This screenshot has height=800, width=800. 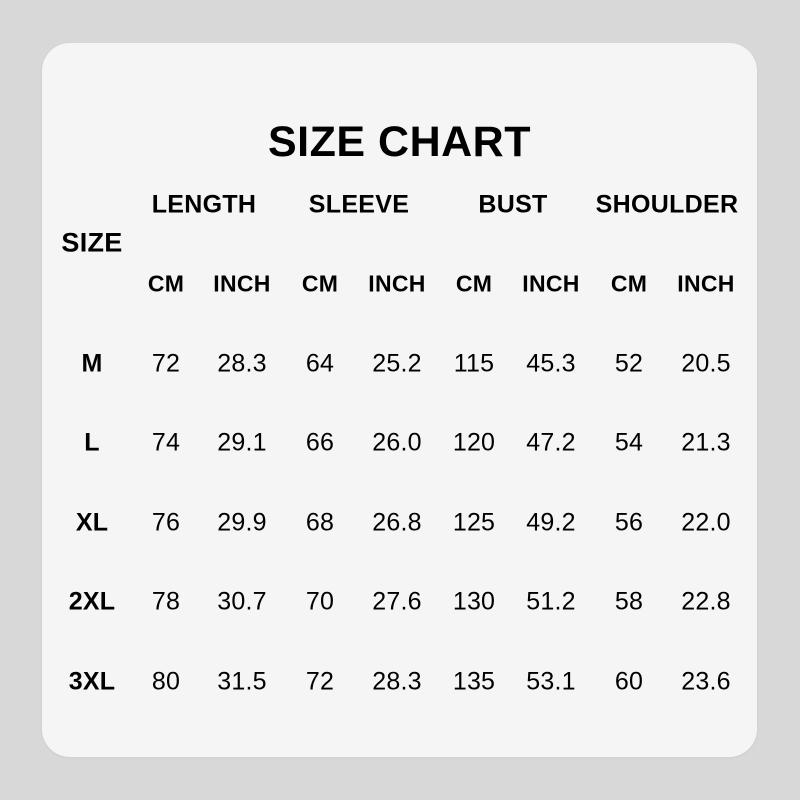 I want to click on cell-2xl-length-inch: 30.7, so click(x=242, y=601).